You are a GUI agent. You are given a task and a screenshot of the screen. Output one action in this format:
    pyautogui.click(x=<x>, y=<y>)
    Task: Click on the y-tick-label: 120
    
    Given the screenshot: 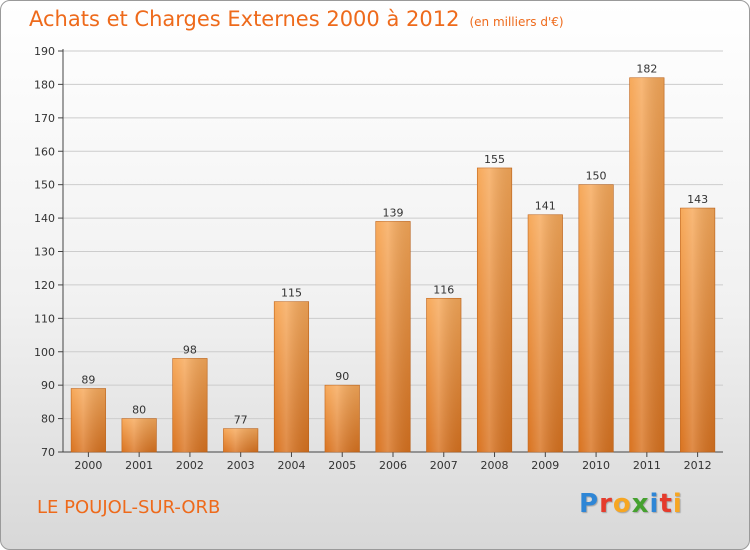 What is the action you would take?
    pyautogui.click(x=44, y=285)
    